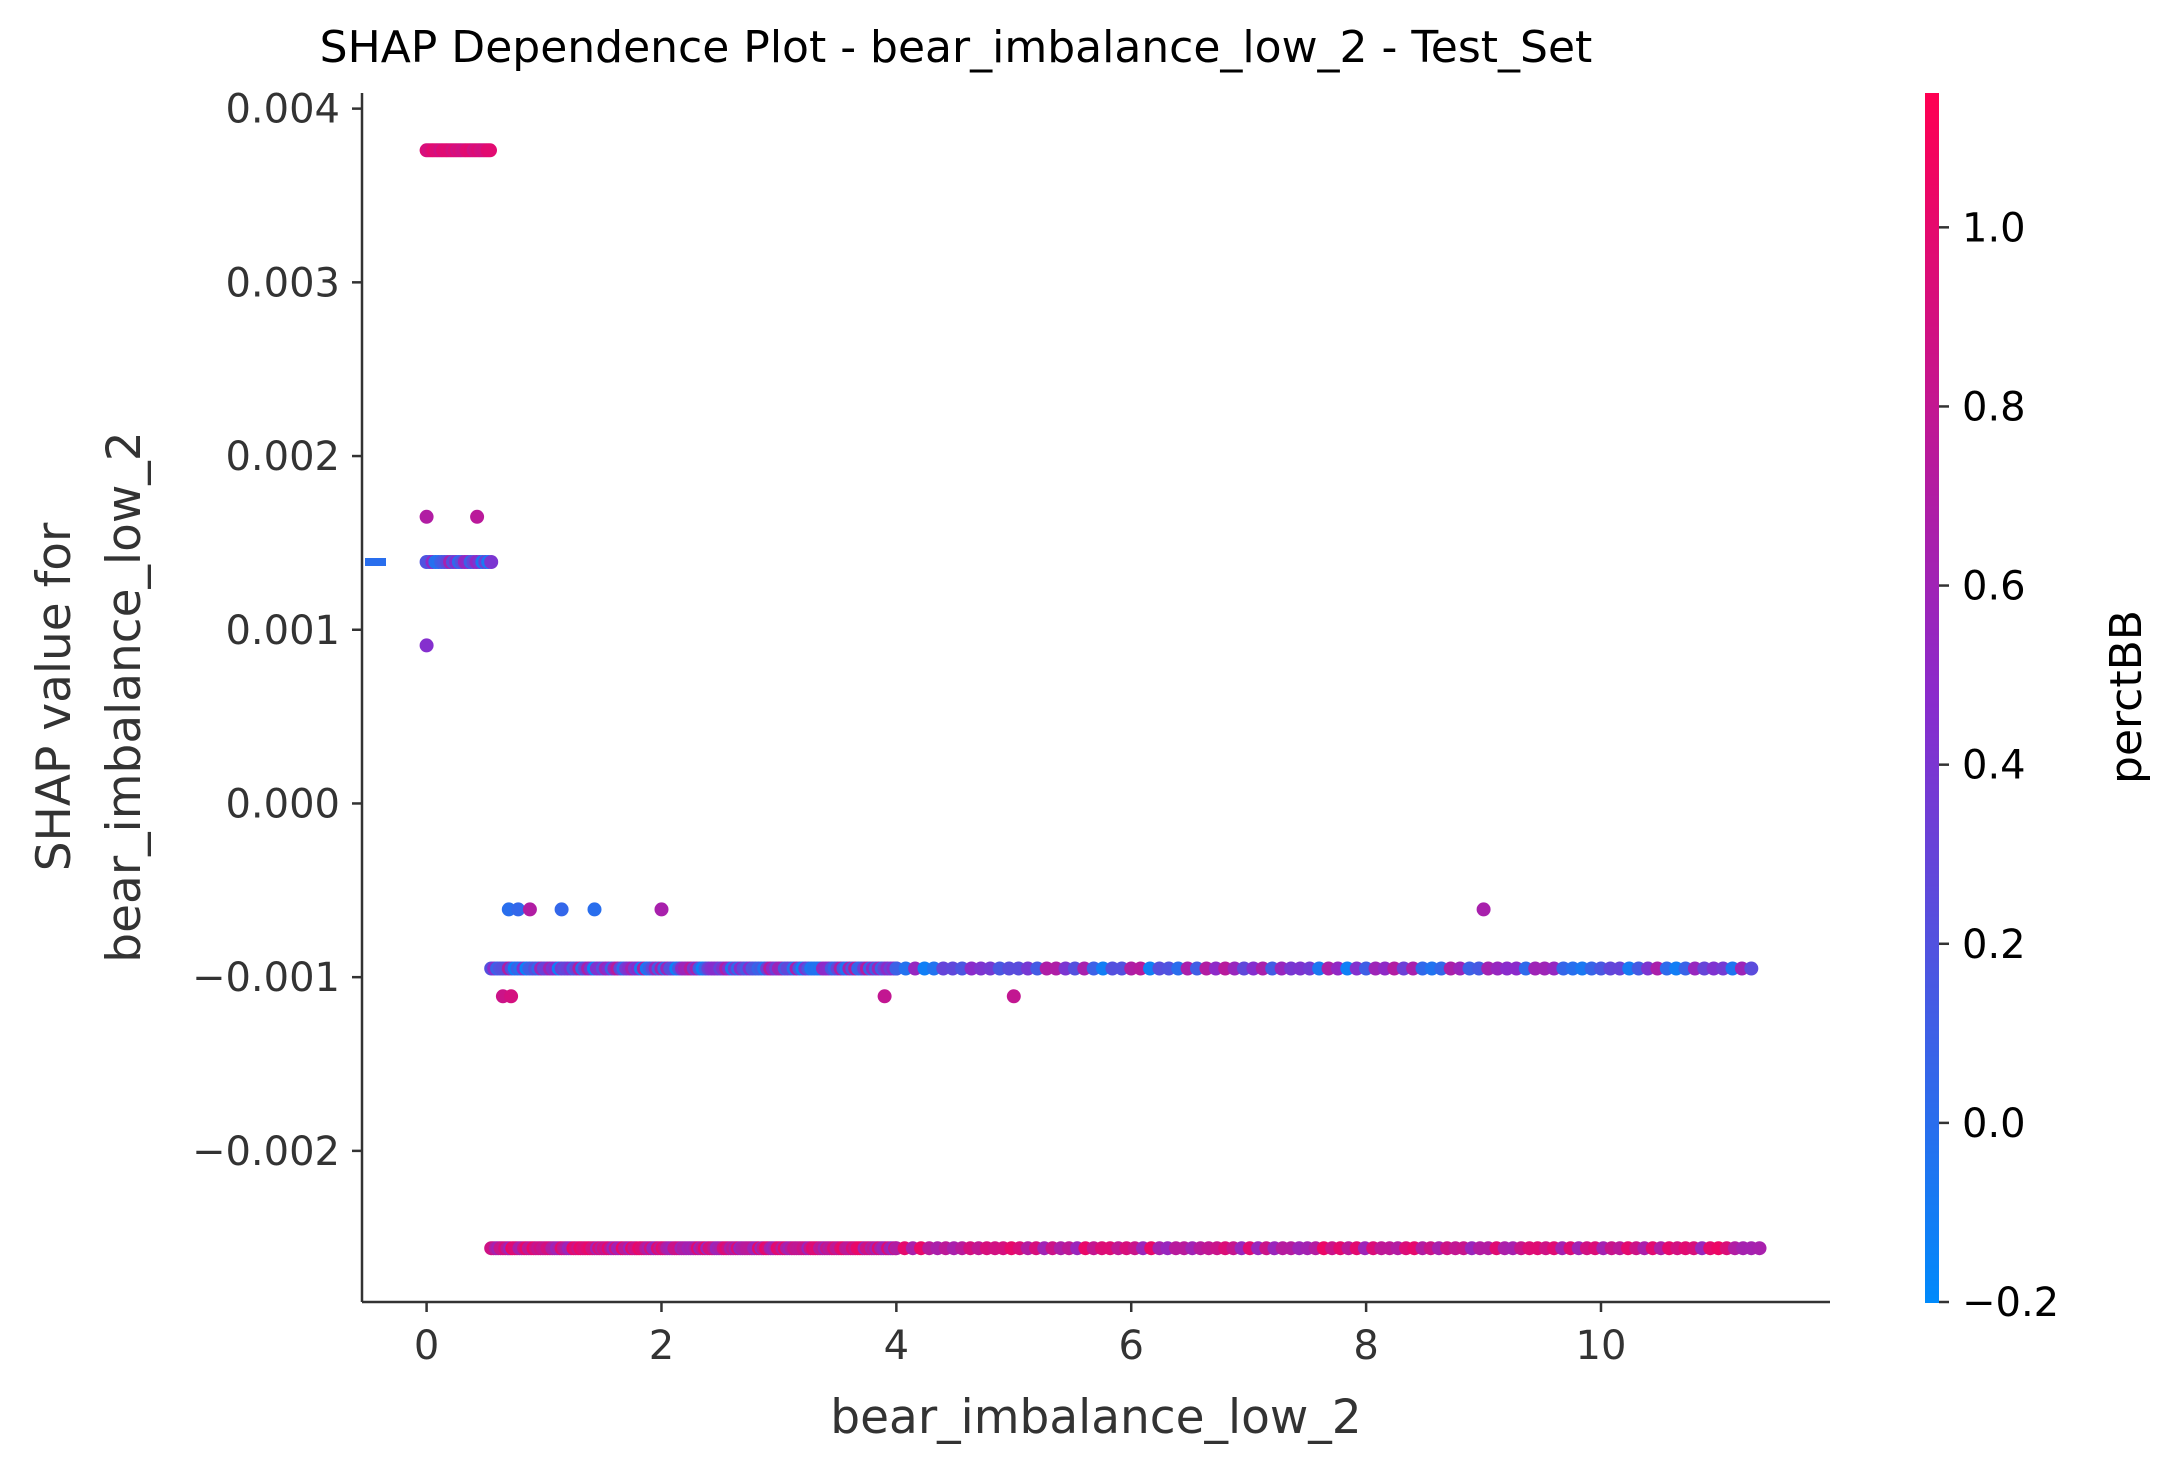 The width and height of the screenshot is (2166, 1471). I want to click on colorbar-ticks: −0.2 0.0 0.2 0.4 0.6 0.8 1.0, so click(1999, 765).